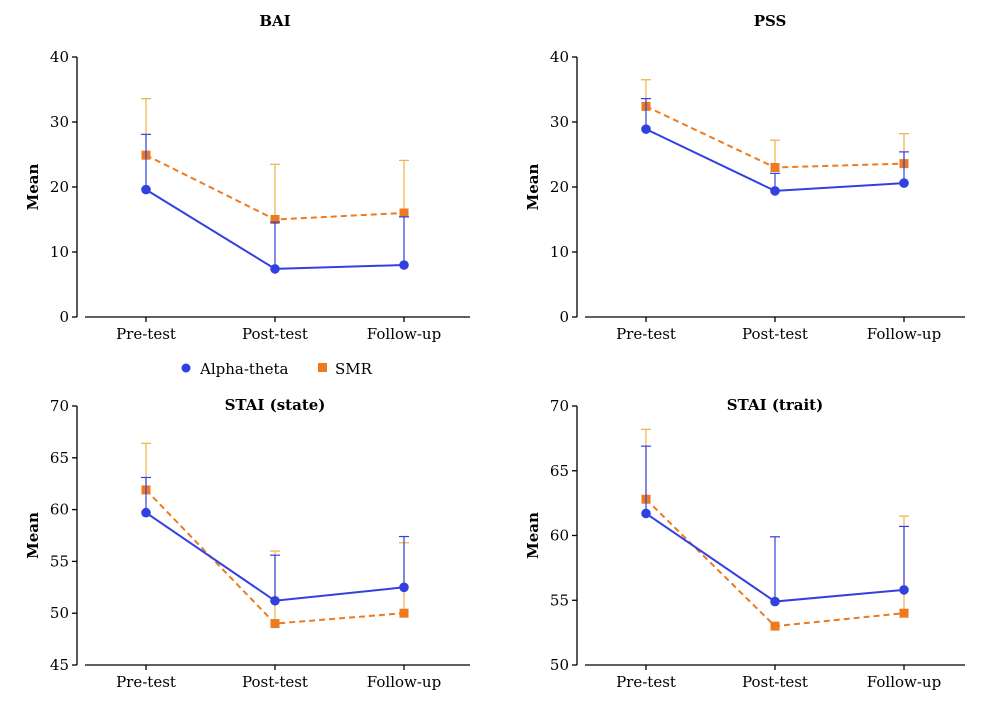 Image resolution: width=1000 pixels, height=713 pixels. I want to click on chart-title: BAI, so click(274, 21).